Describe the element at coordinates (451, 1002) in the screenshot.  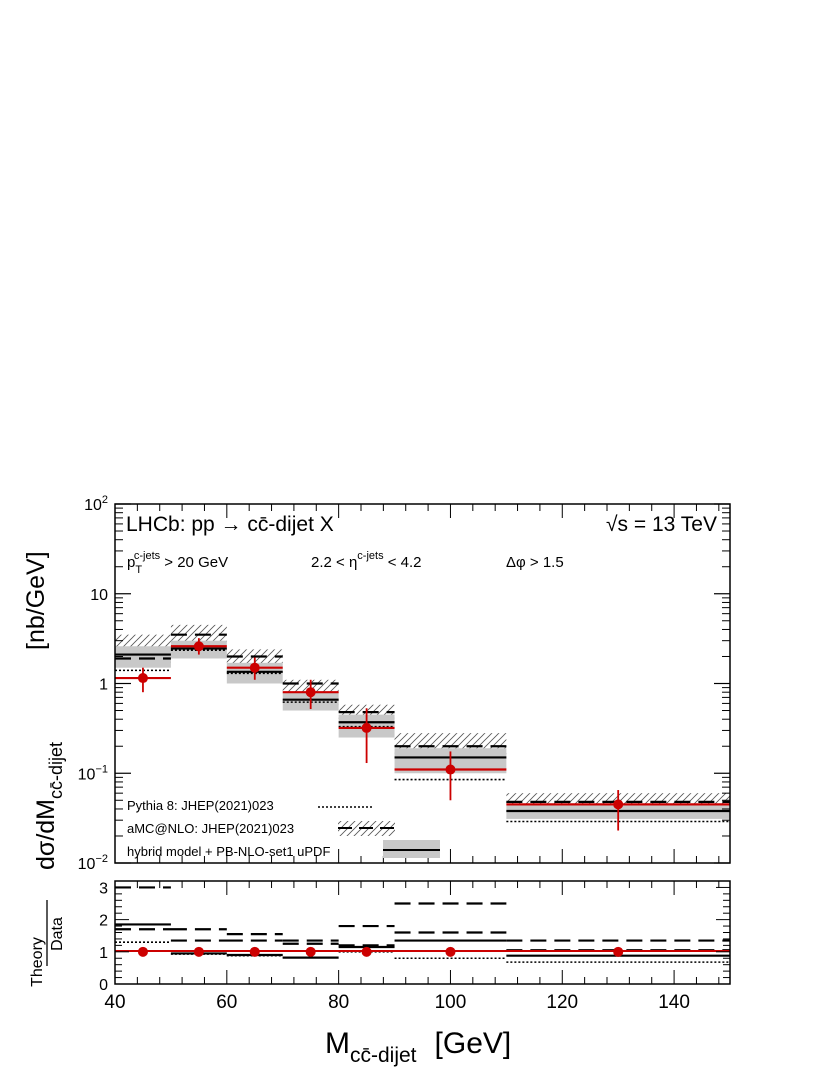
I see `x-tick-label: 100` at that location.